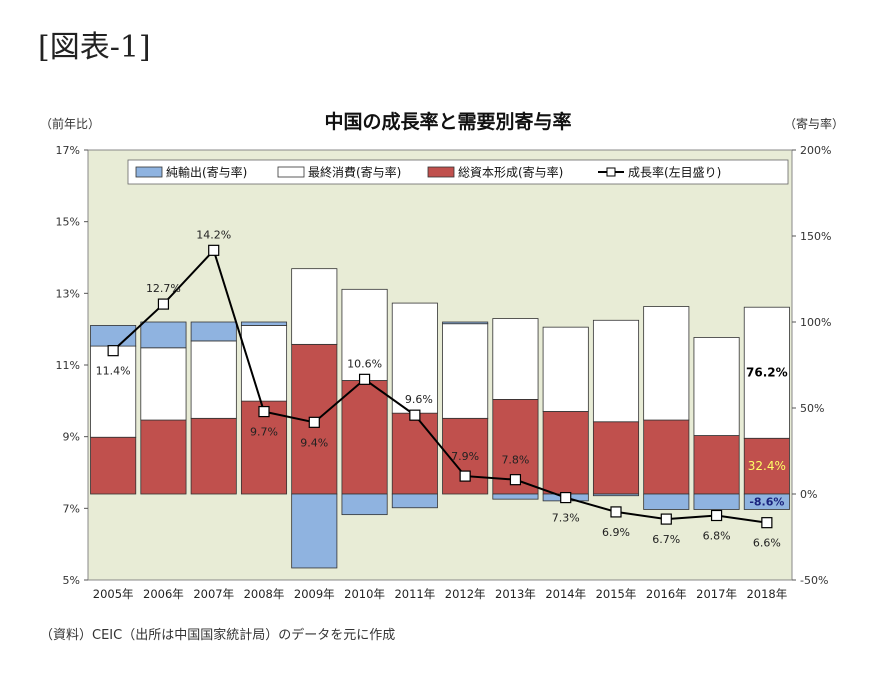 This screenshot has height=678, width=890. I want to click on right-axis-tick-label: 50%, so click(812, 408).